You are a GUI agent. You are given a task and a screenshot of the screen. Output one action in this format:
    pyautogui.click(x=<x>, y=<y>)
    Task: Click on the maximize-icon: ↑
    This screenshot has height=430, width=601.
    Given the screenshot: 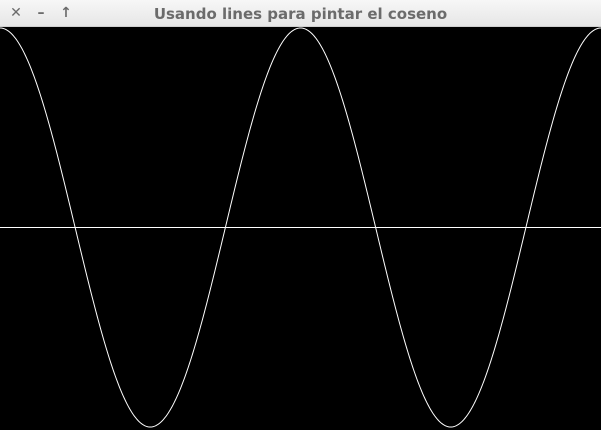 What is the action you would take?
    pyautogui.click(x=66, y=13)
    